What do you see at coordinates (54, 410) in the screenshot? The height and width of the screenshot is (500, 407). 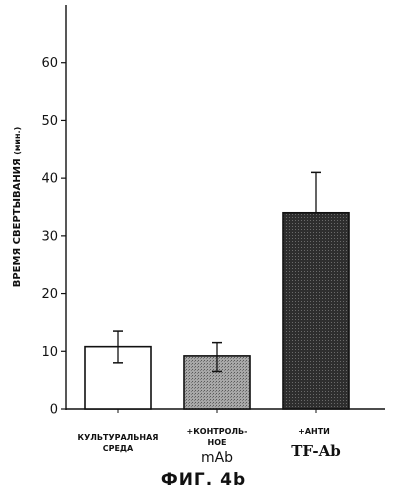 I see `y-tick-label: 0` at bounding box center [54, 410].